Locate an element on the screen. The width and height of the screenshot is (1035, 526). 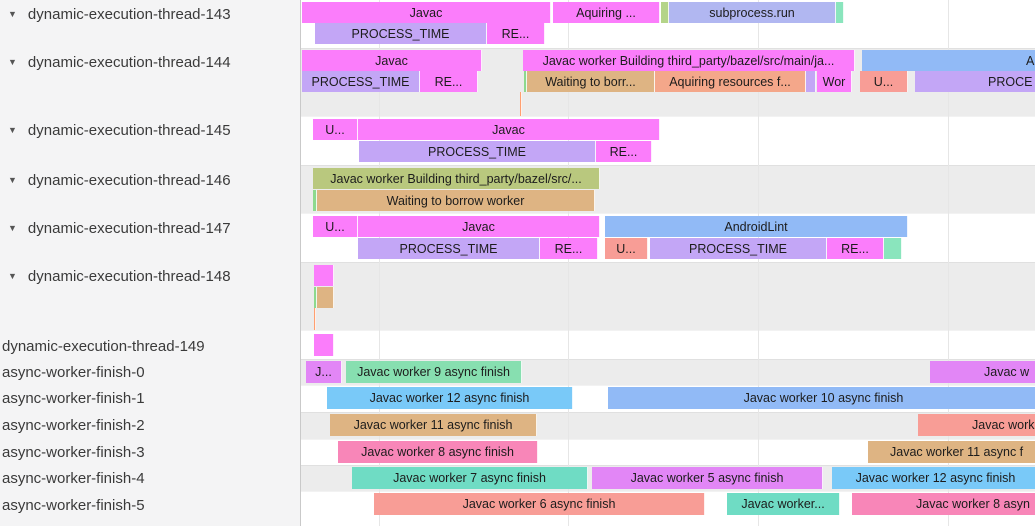
trace-slice: PROCE is located at coordinates (975, 81).